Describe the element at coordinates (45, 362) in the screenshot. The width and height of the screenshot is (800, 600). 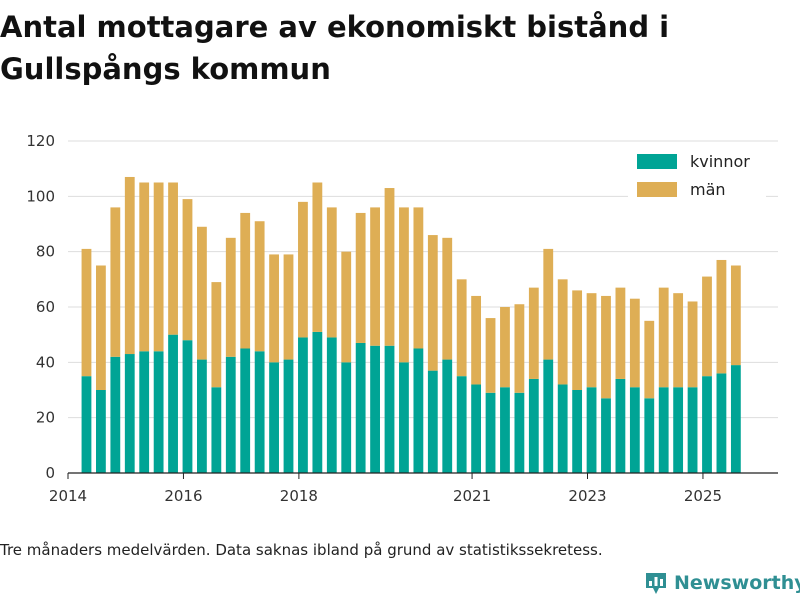
I see `y-tick-label: 40` at that location.